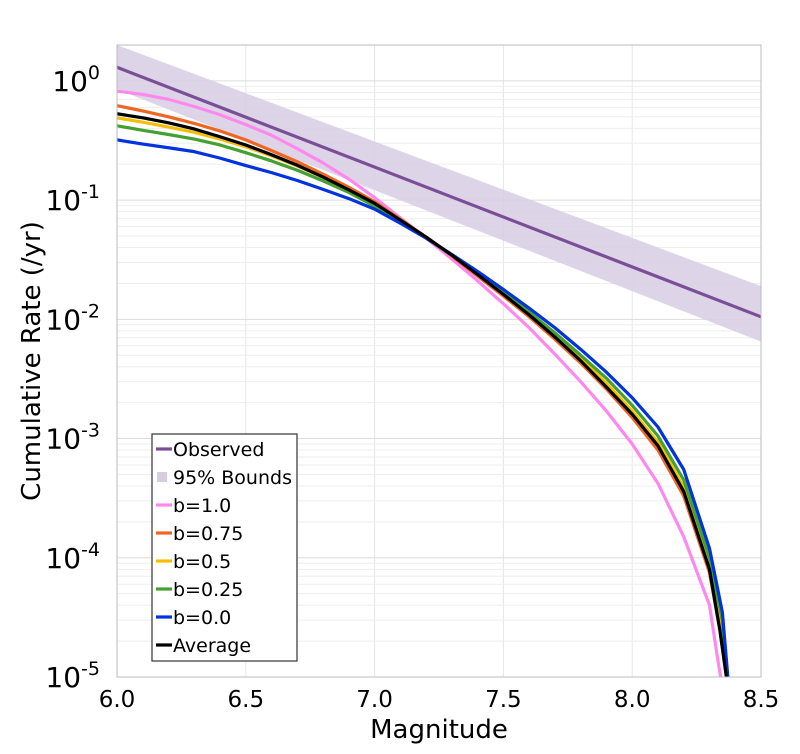  I want to click on legend-label: b=0.5, so click(202, 562).